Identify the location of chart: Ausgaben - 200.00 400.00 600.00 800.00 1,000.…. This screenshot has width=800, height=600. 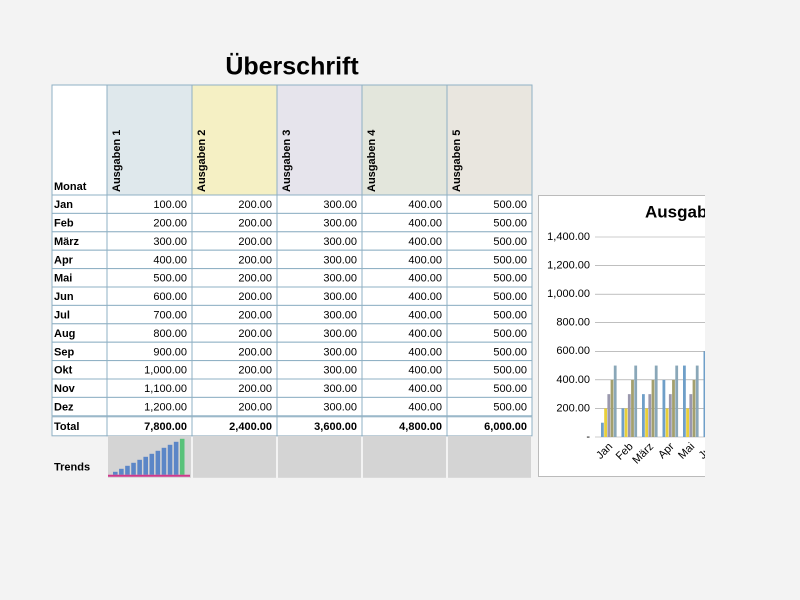
(632, 336).